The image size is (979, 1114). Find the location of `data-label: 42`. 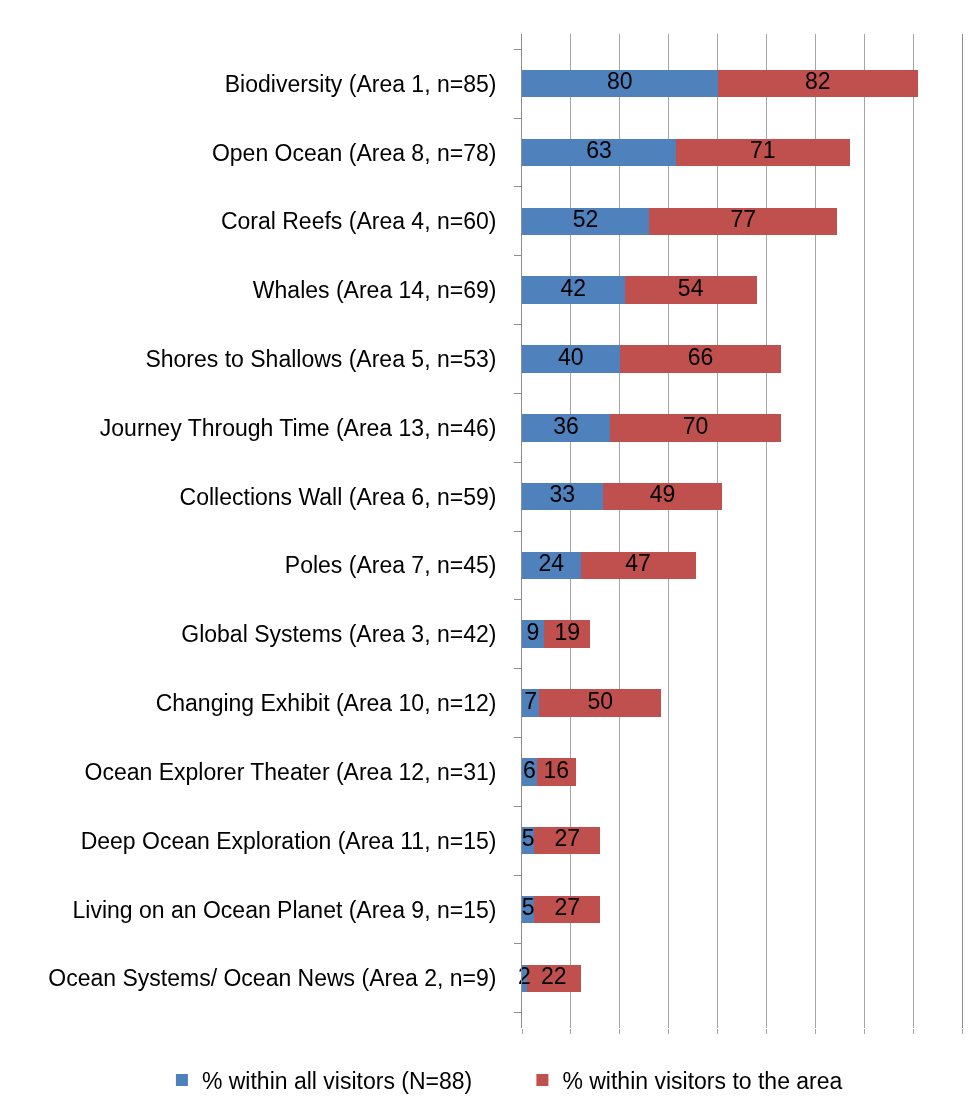

data-label: 42 is located at coordinates (573, 287).